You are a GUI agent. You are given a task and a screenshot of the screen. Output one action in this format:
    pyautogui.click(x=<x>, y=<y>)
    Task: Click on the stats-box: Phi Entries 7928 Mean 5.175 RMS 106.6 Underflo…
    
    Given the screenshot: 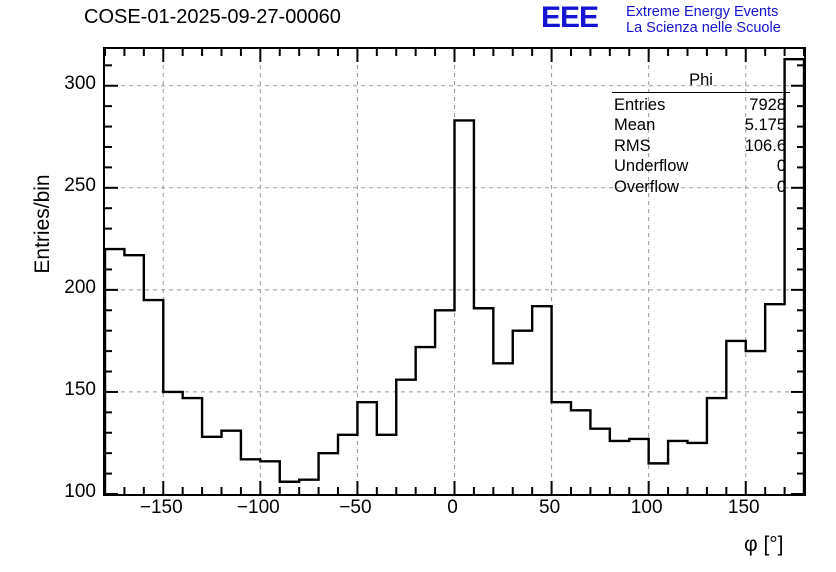 What is the action you would take?
    pyautogui.click(x=701, y=133)
    